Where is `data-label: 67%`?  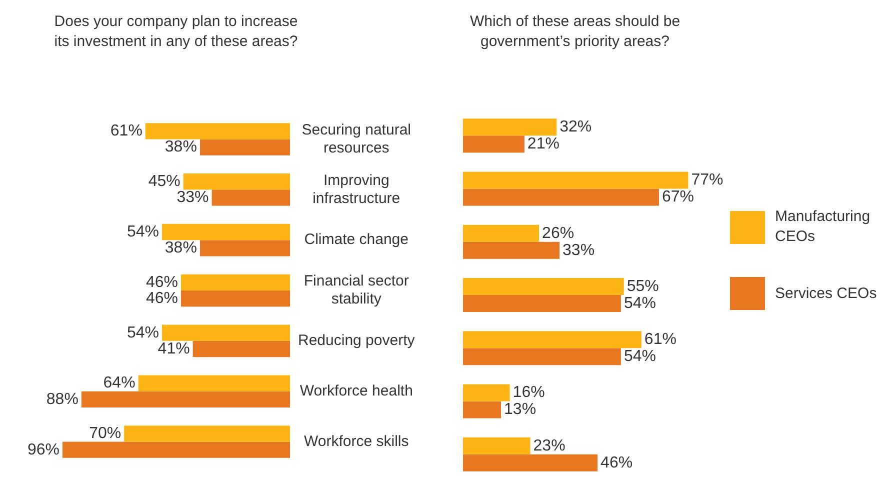 data-label: 67% is located at coordinates (678, 197).